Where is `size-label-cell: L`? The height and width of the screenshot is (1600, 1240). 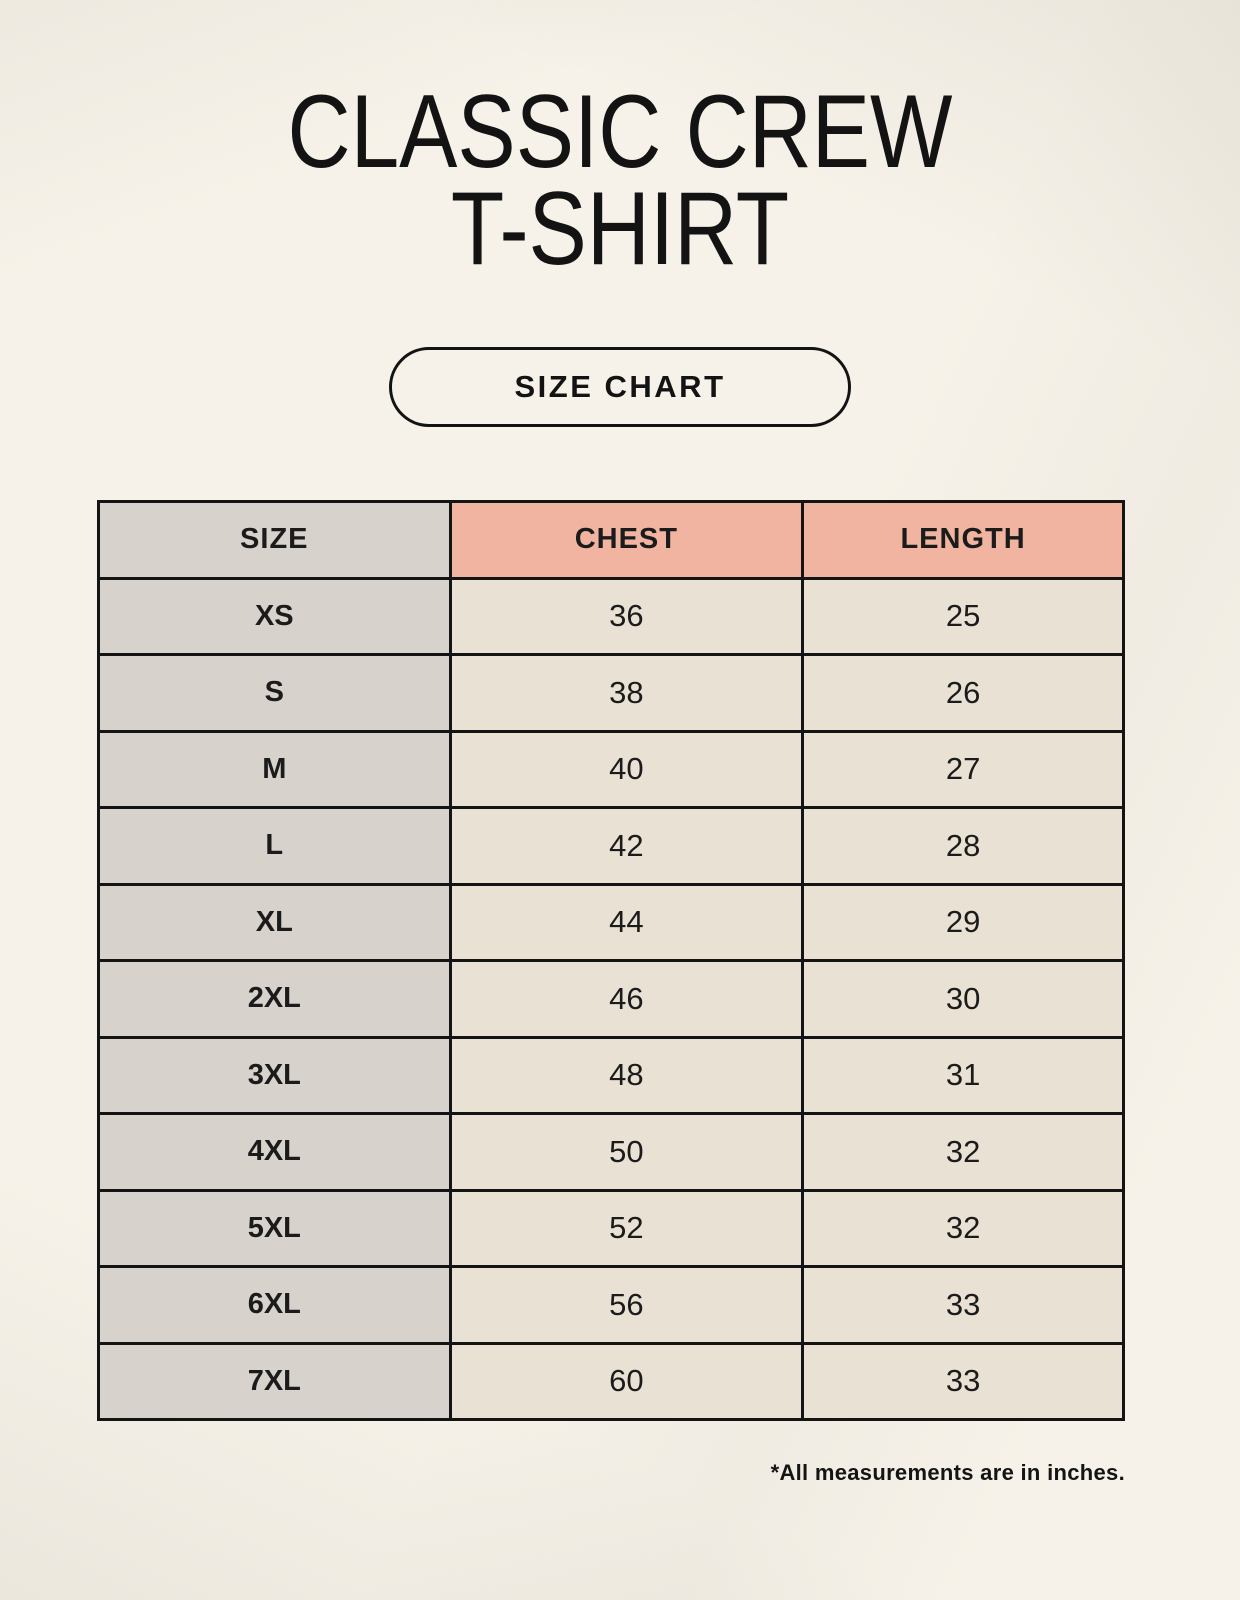 size-label-cell: L is located at coordinates (274, 846).